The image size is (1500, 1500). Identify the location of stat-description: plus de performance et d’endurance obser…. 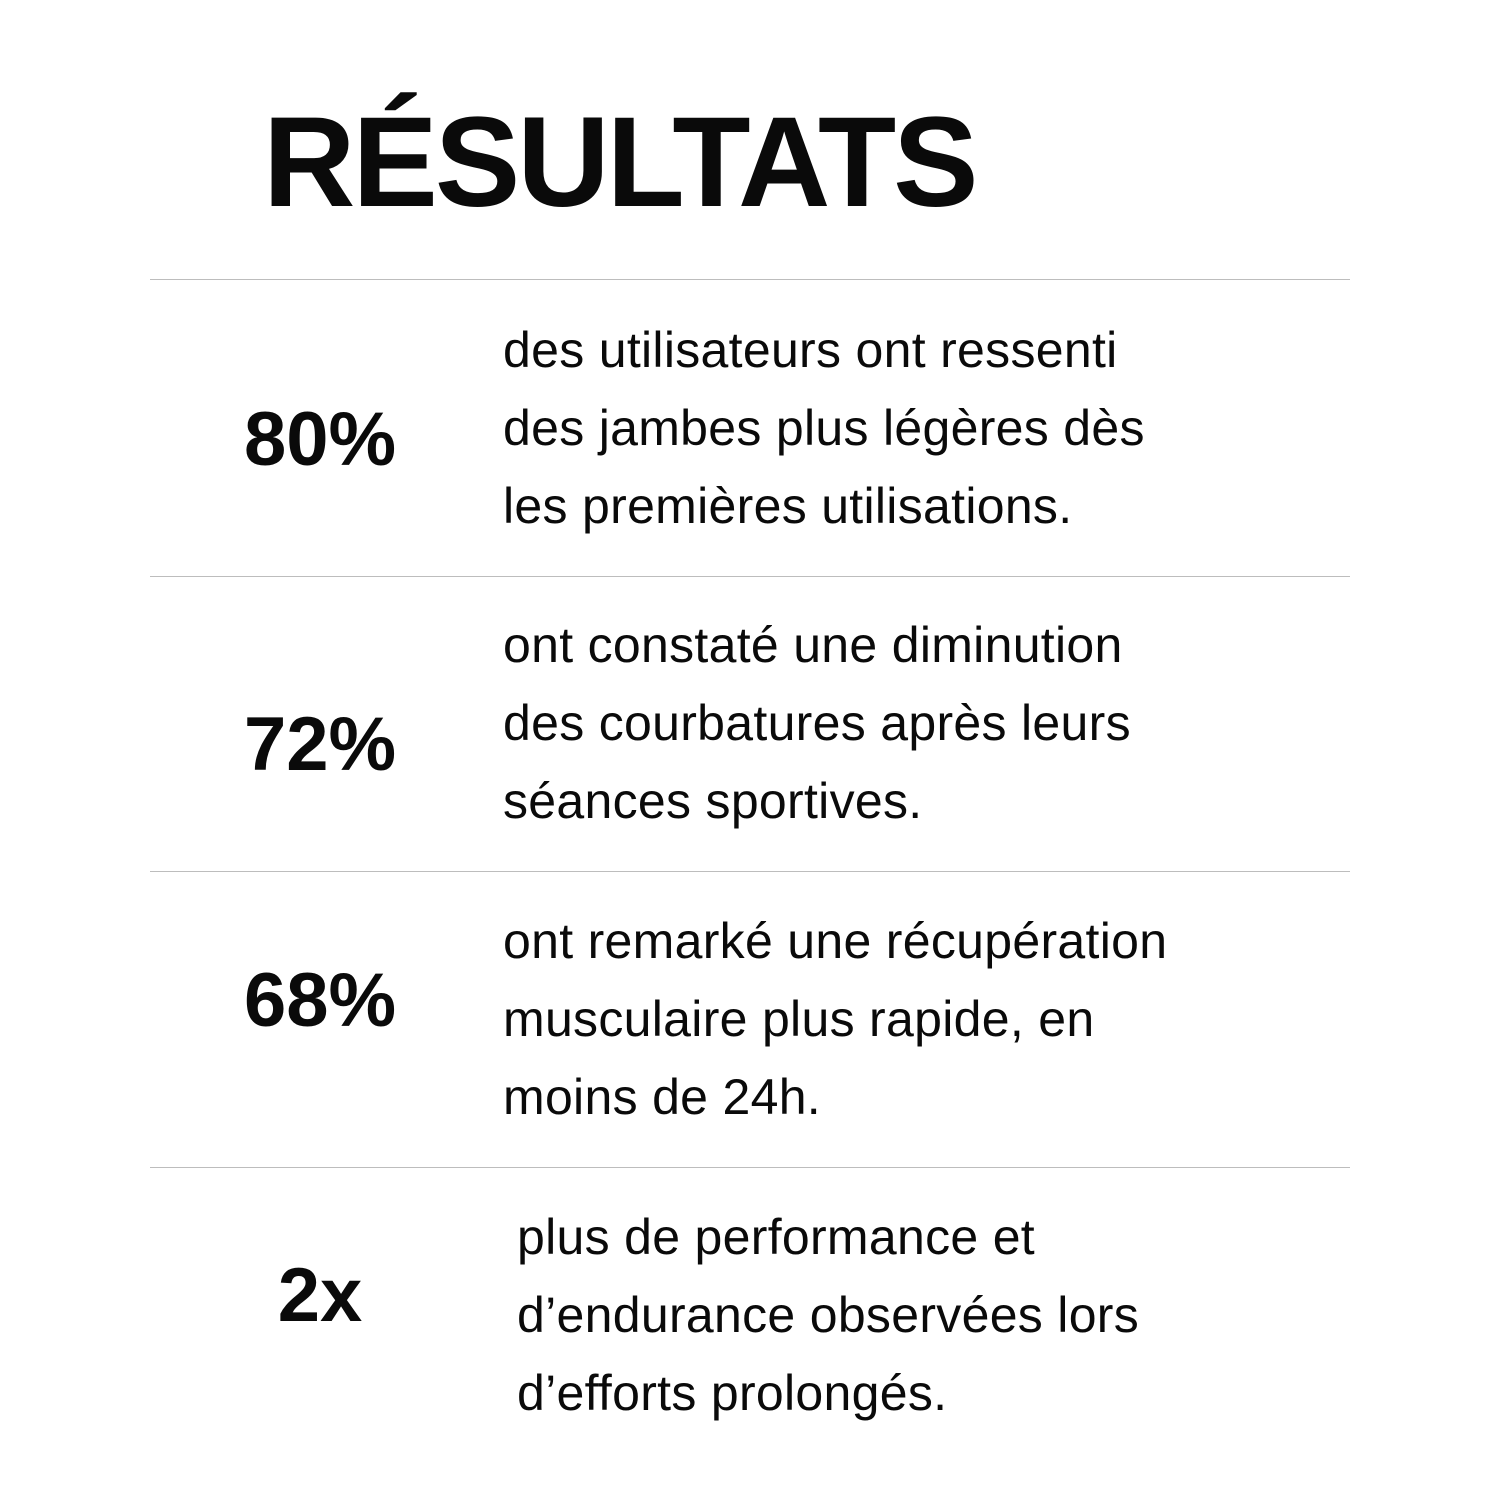
(828, 1315).